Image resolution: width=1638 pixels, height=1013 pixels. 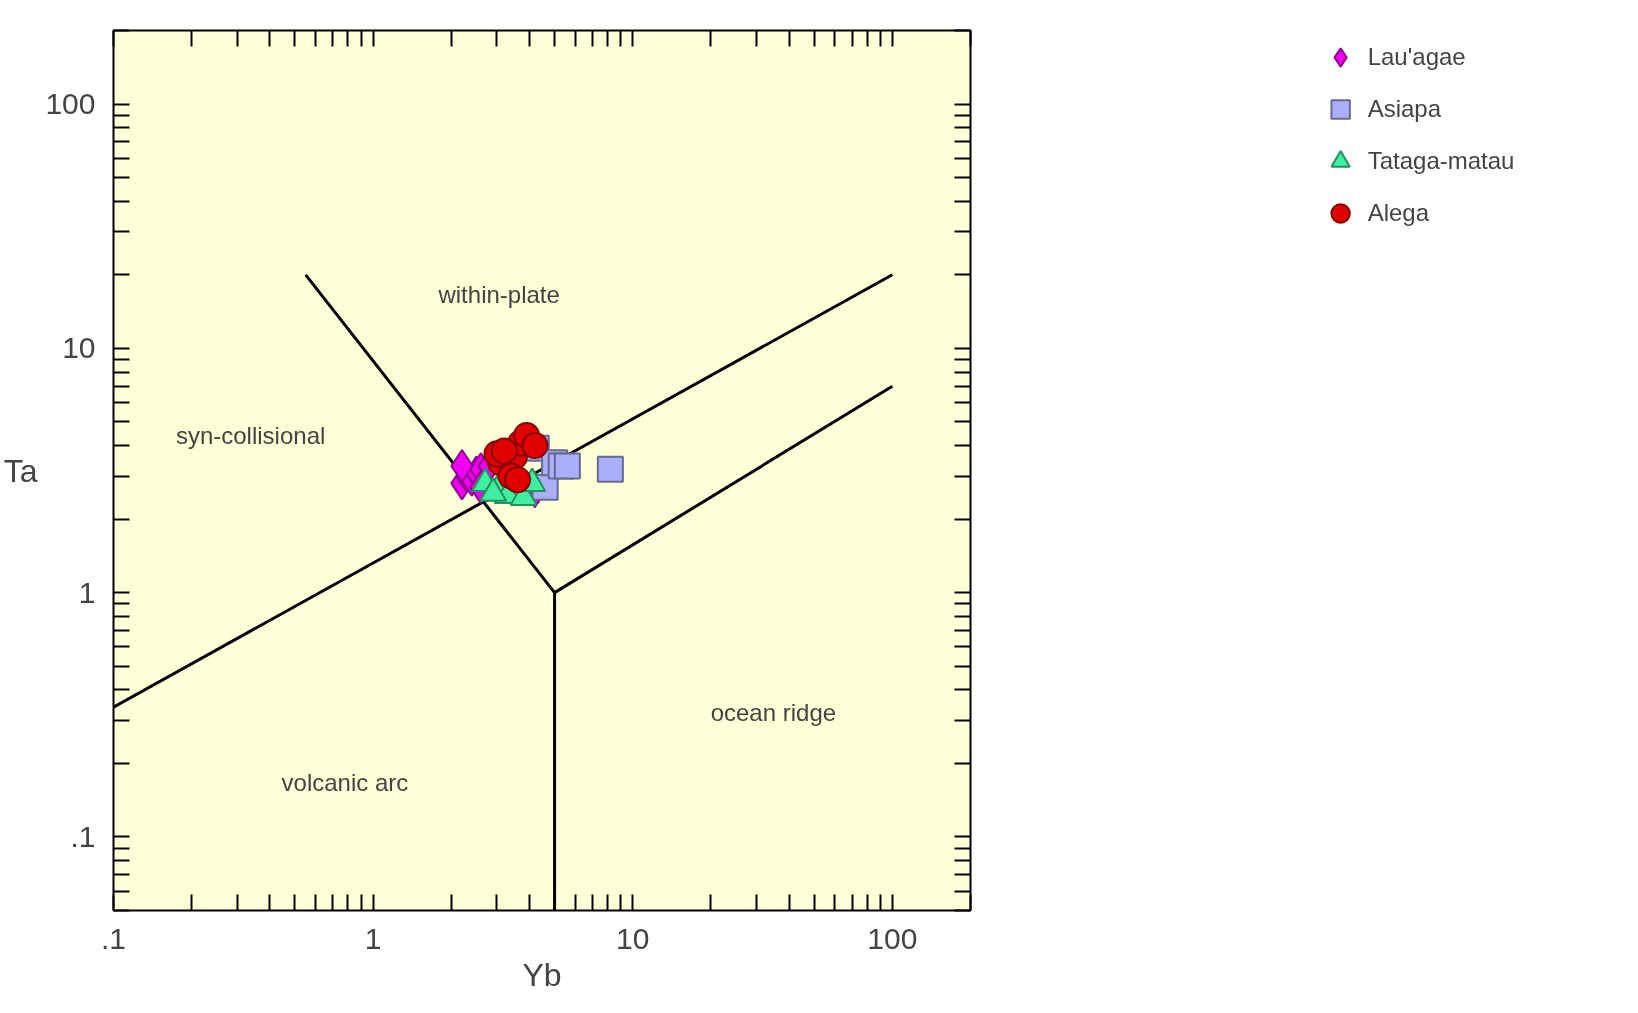 I want to click on x-axis-title: Yb, so click(x=542, y=974).